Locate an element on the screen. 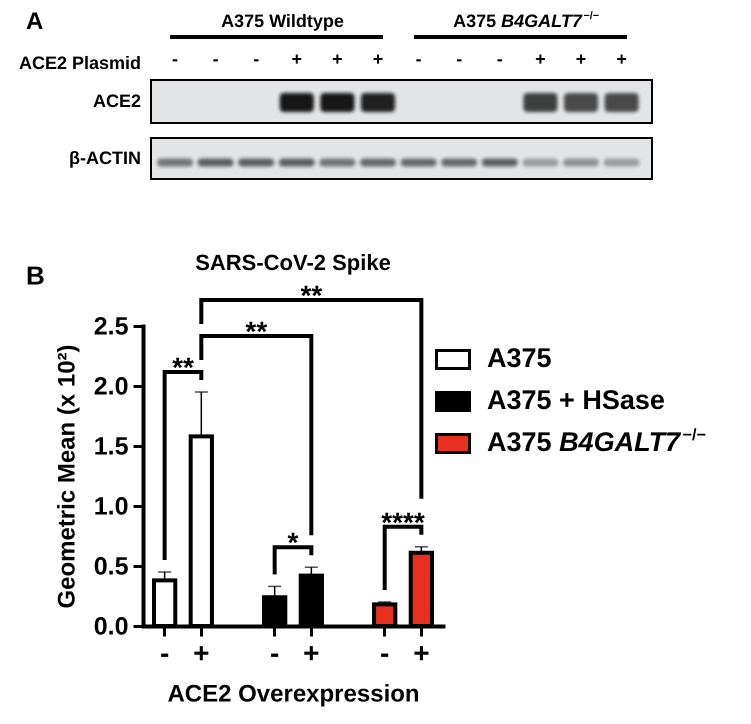 Image resolution: width=751 pixels, height=724 pixels. legend-label: A375 B4GALT7$^{−/−}$ is located at coordinates (596, 442).